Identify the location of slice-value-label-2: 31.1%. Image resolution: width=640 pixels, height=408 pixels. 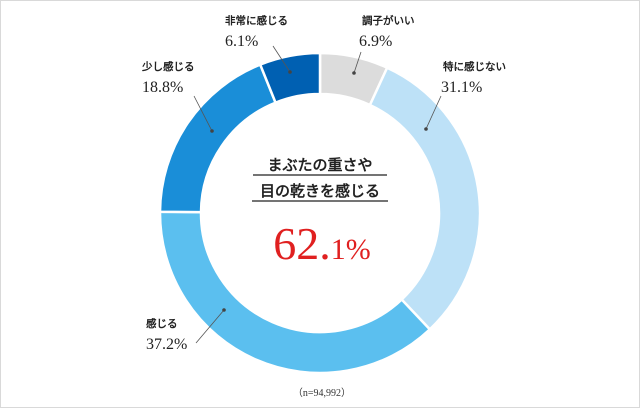
(461, 87).